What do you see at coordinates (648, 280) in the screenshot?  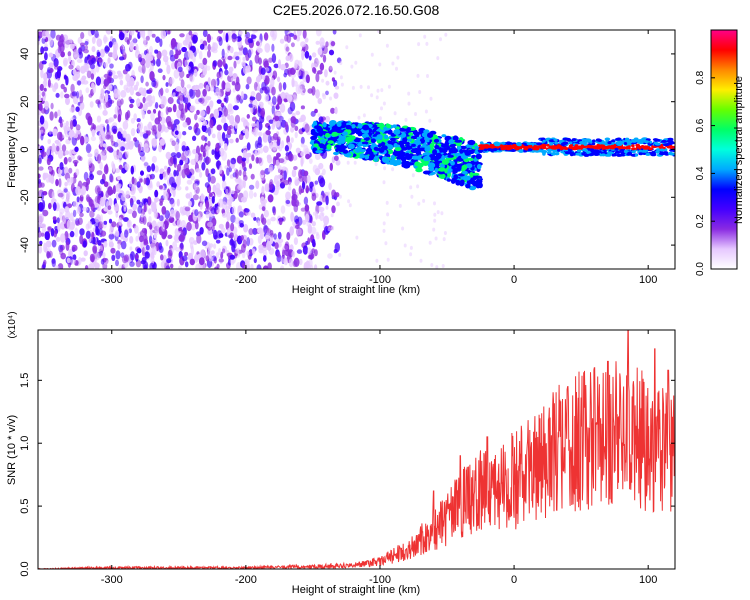 I see `x-tick-label: 100` at bounding box center [648, 280].